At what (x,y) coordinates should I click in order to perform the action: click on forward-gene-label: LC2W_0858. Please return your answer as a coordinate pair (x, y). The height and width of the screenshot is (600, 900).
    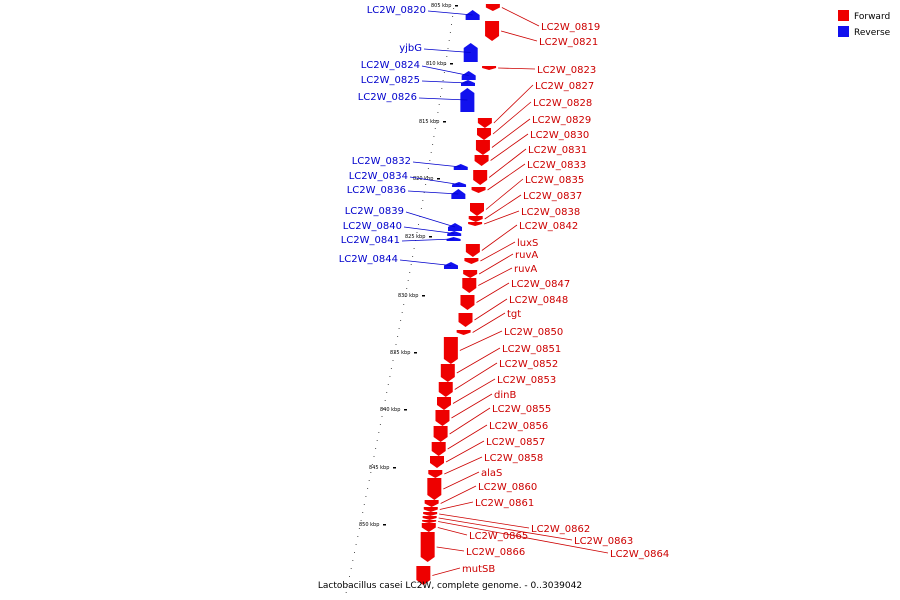
    Looking at the image, I should click on (513, 458).